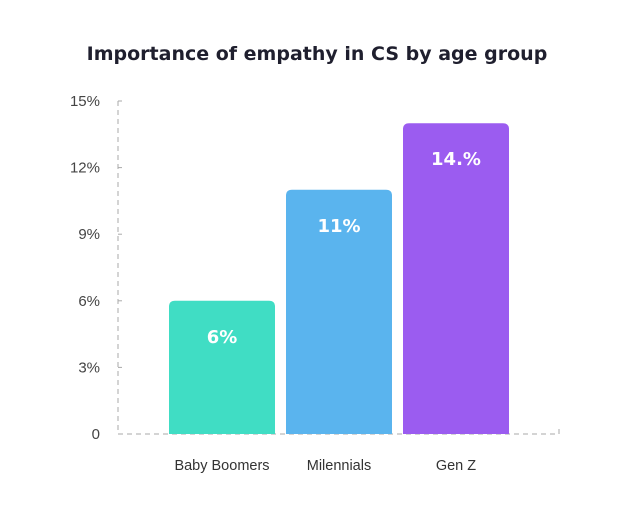  Describe the element at coordinates (85, 101) in the screenshot. I see `y-tick-label: 15%` at that location.